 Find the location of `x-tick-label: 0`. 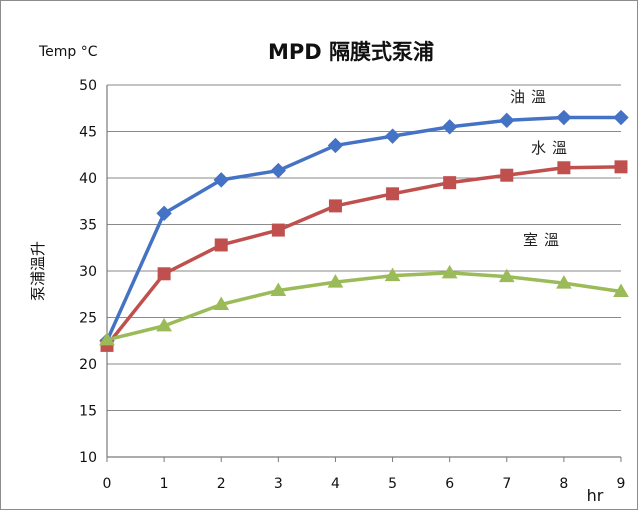

x-tick-label: 0 is located at coordinates (107, 484).